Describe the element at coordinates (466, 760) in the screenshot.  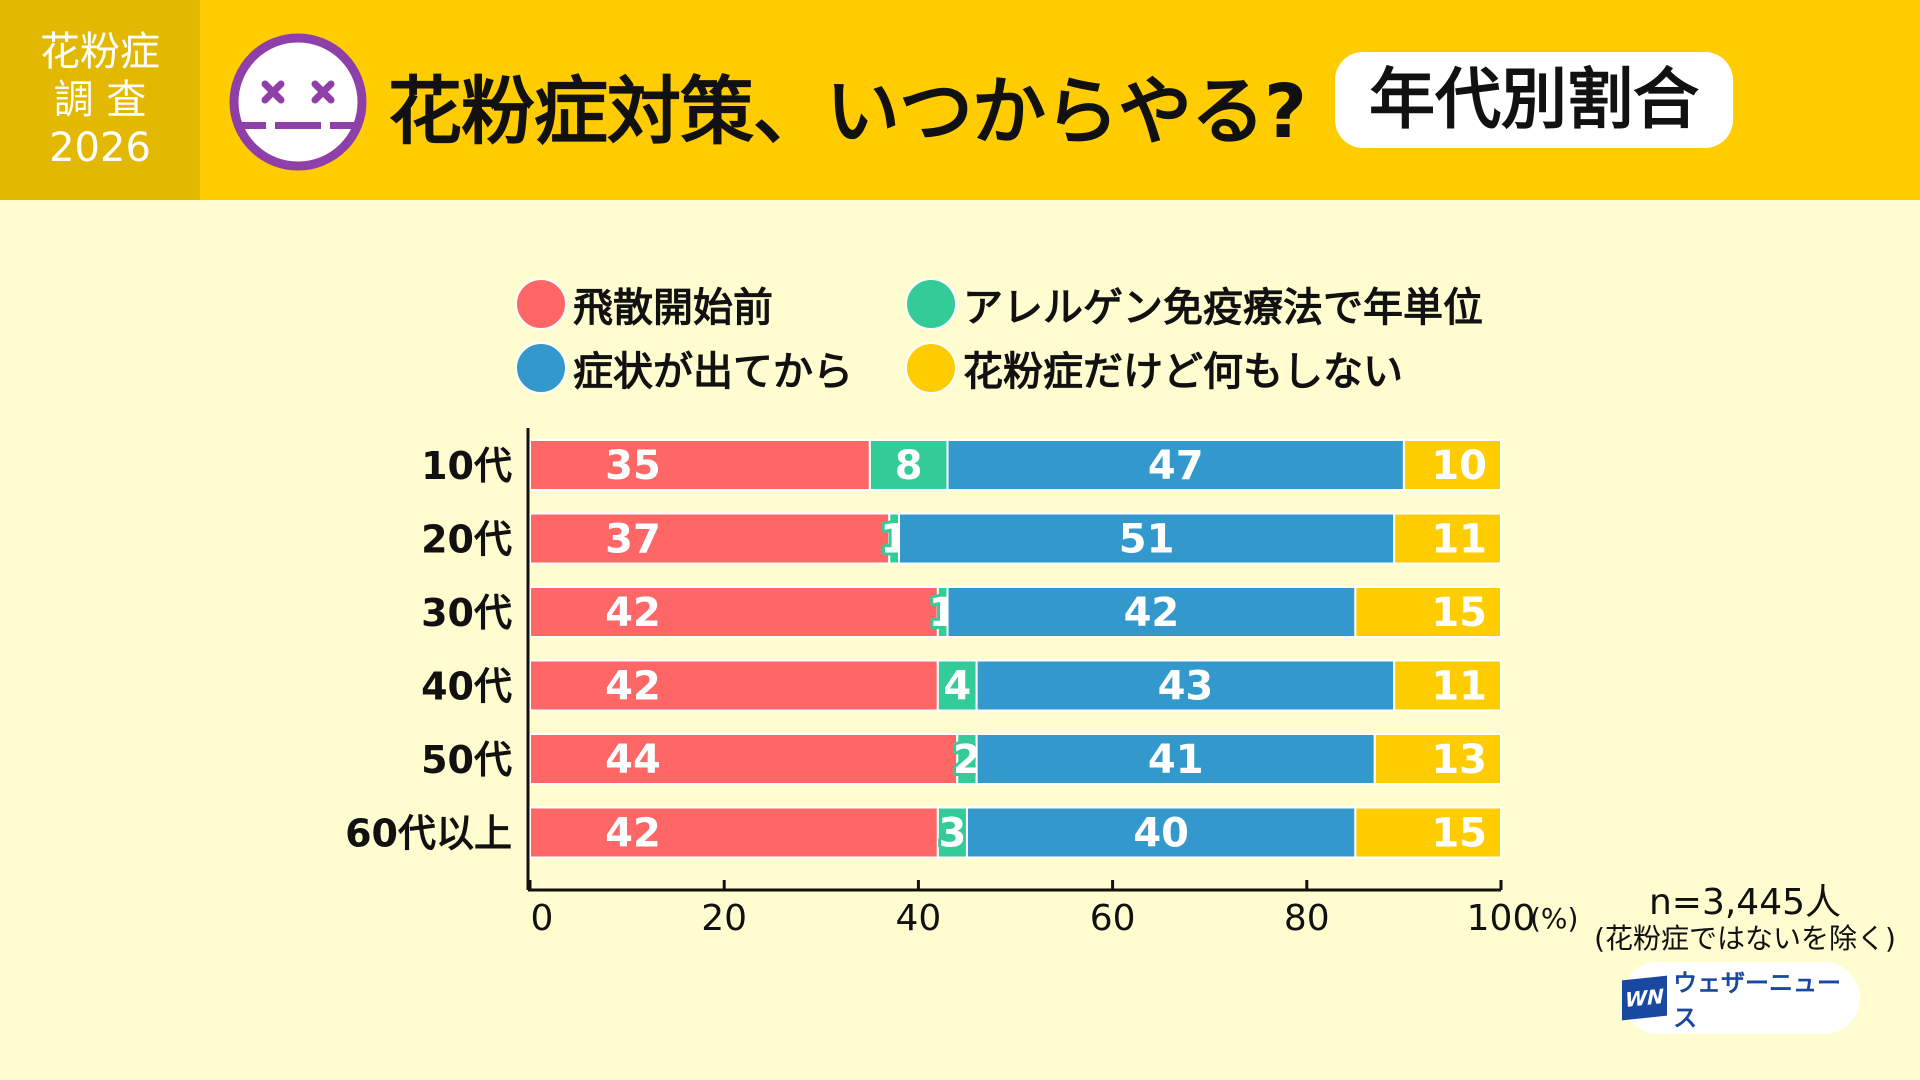
I see `category-label: 50代` at that location.